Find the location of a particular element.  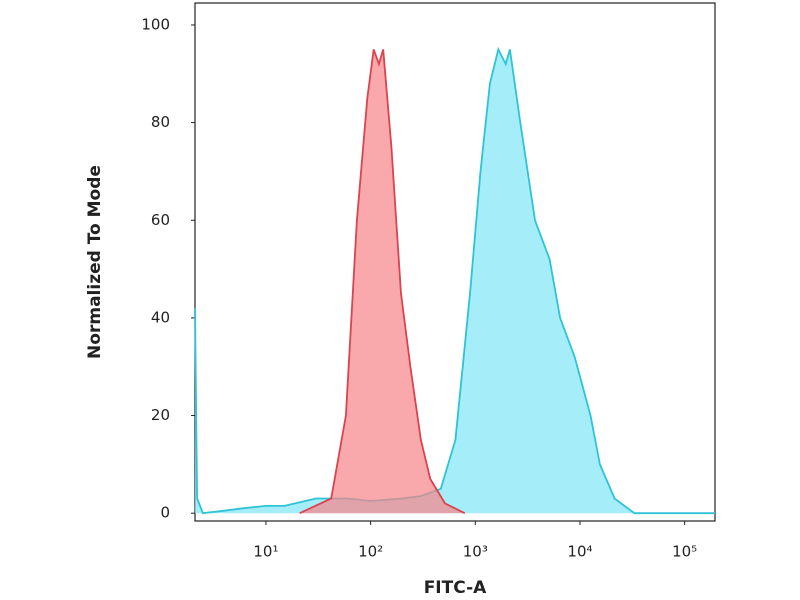

x-tick-label: 10¹ is located at coordinates (265, 552).